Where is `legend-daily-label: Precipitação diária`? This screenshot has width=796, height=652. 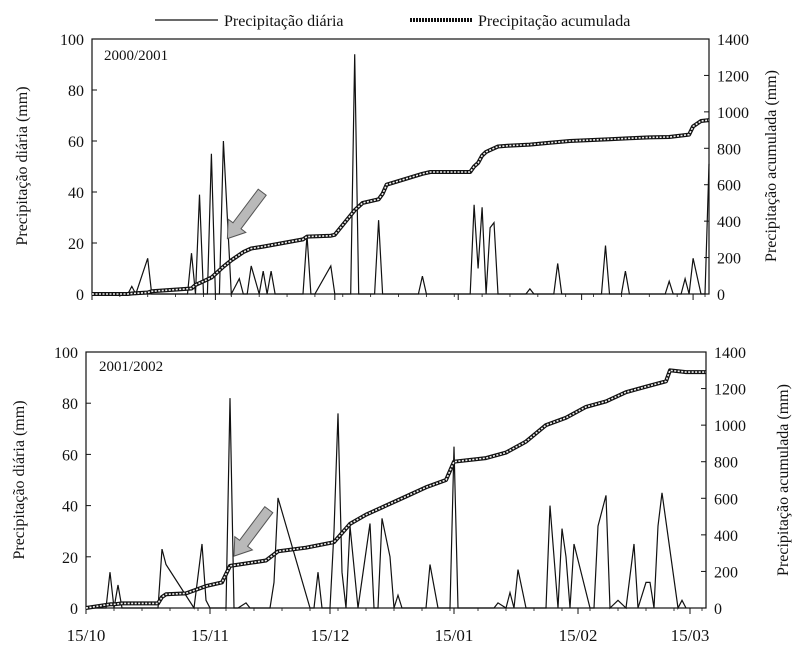
legend-daily-label: Precipitação diária is located at coordinates (284, 21).